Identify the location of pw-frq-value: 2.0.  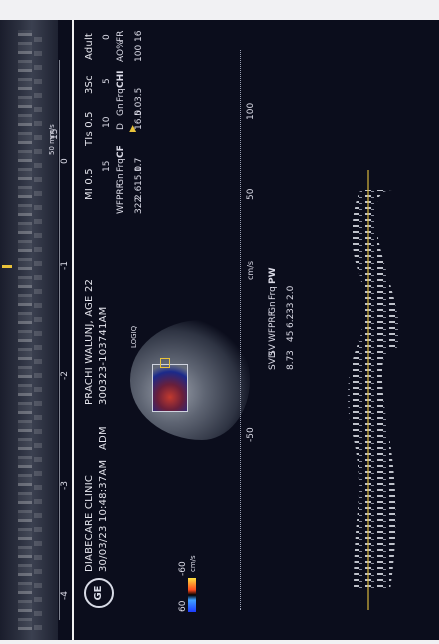
(291, 292).